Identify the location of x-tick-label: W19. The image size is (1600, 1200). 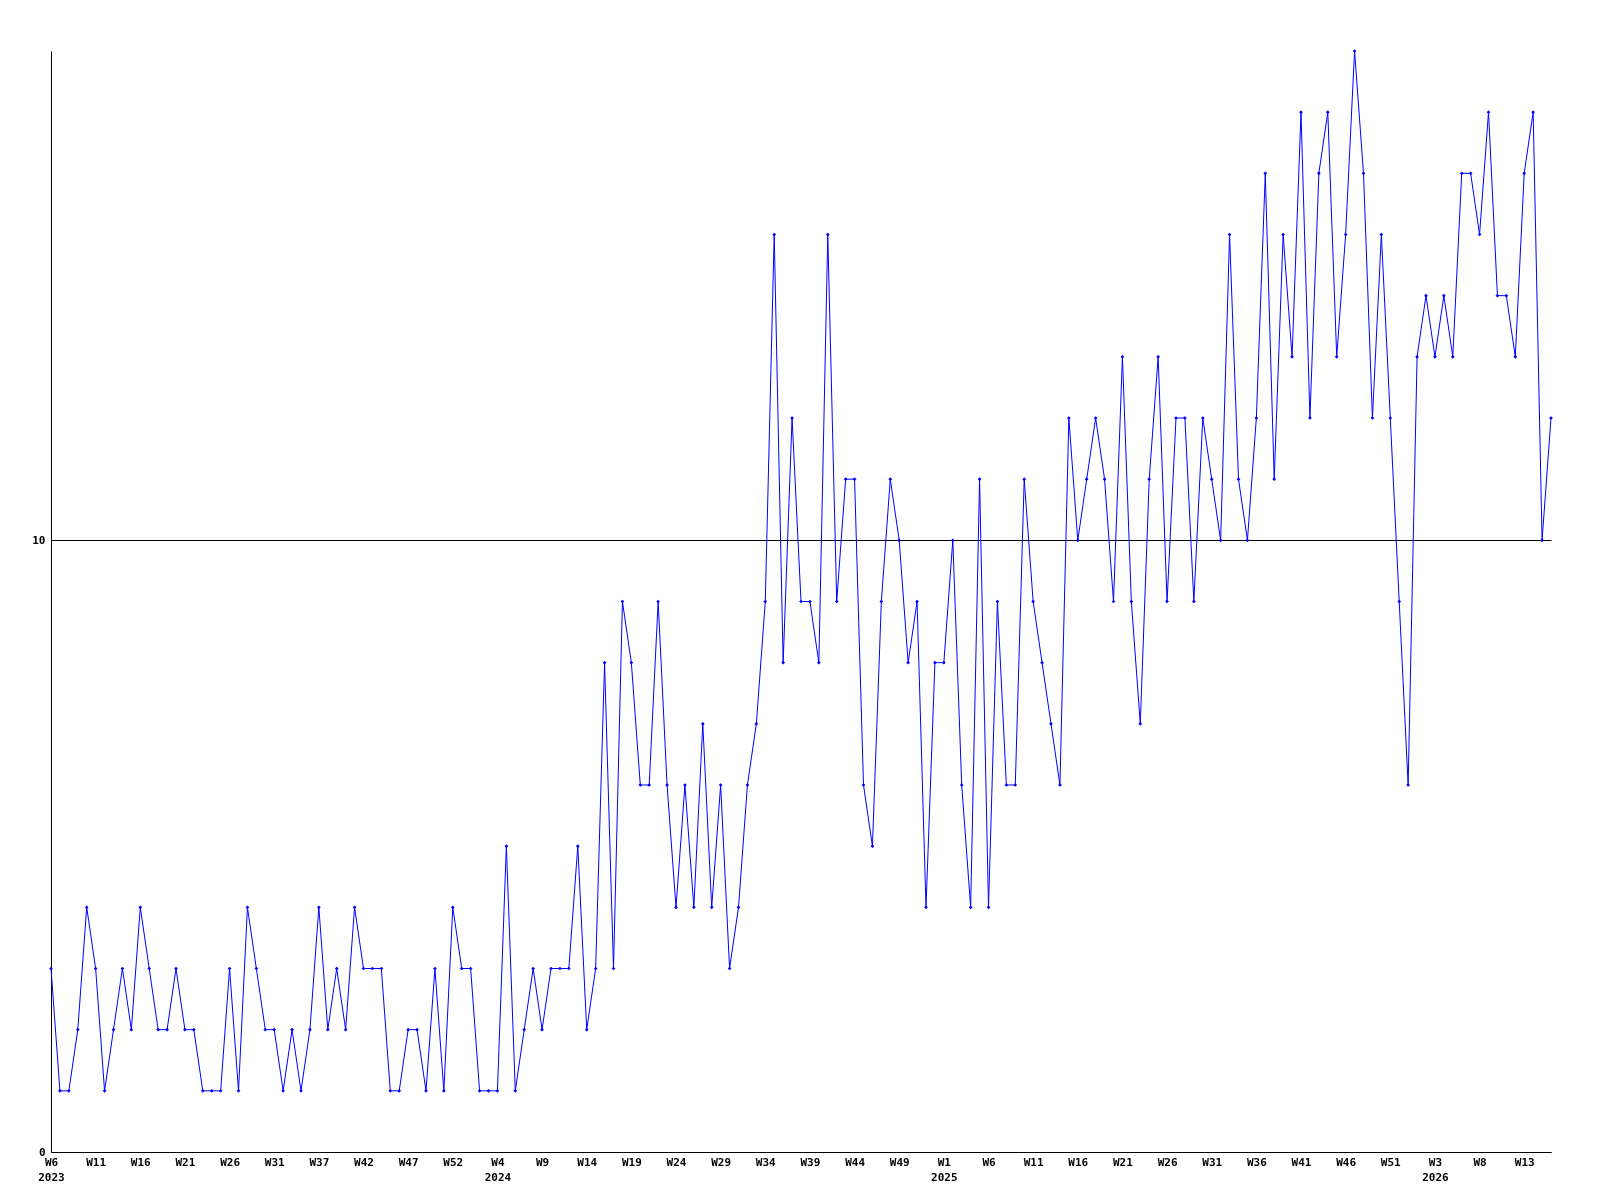
(631, 1162).